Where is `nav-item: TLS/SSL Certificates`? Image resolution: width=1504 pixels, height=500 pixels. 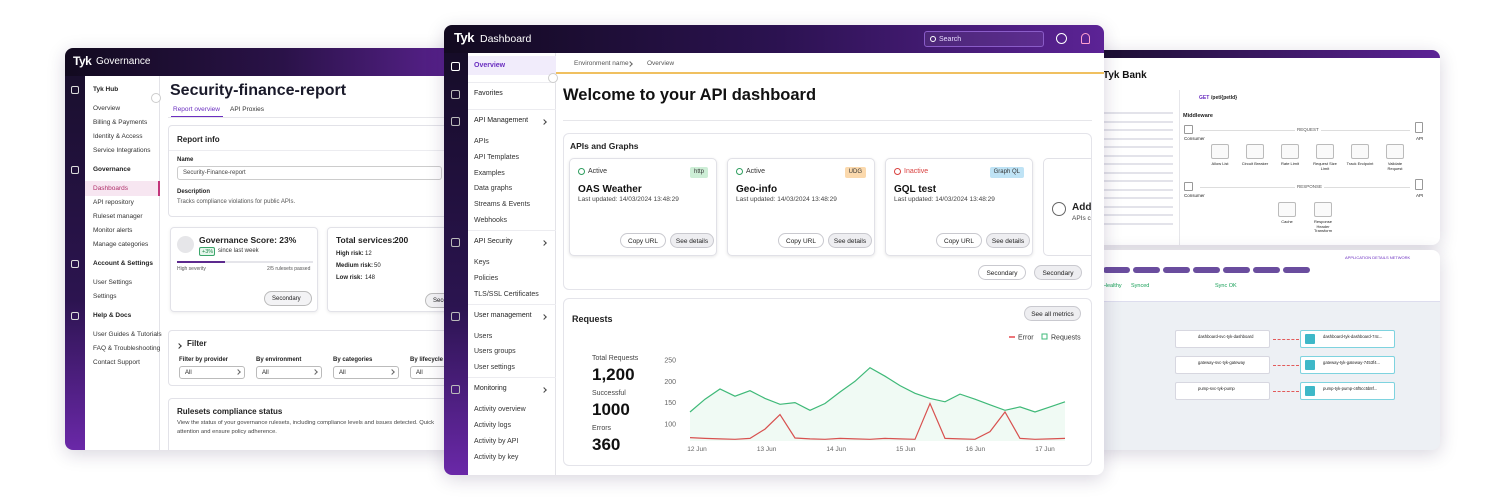
nav-item: TLS/SSL Certificates is located at coordinates (506, 294).